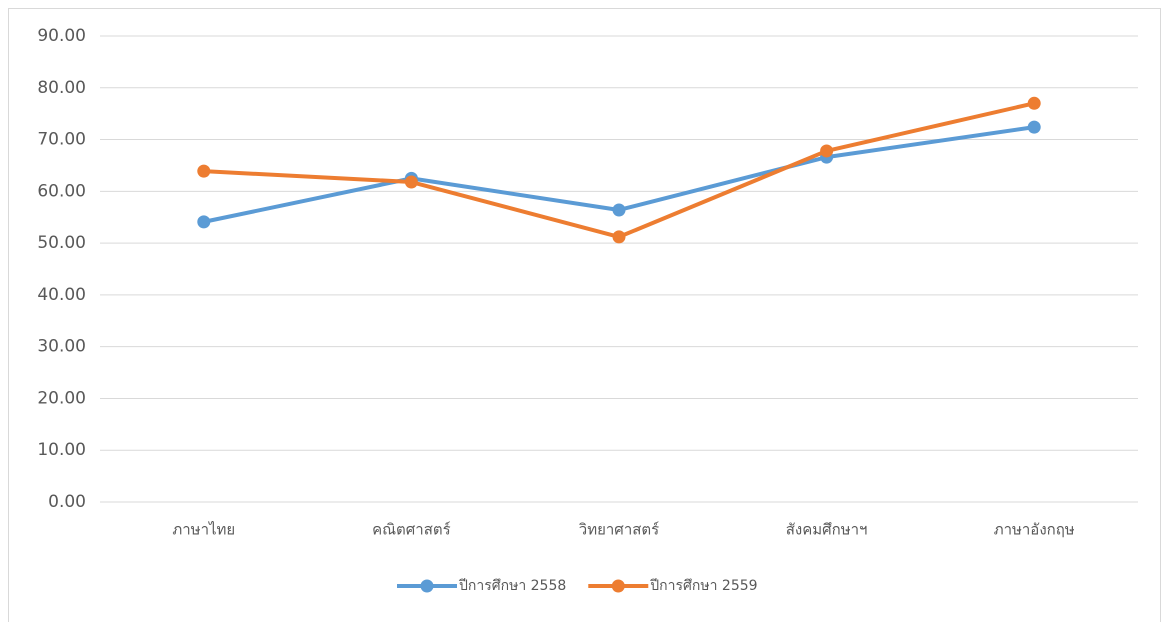 The width and height of the screenshot is (1168, 622). Describe the element at coordinates (1034, 530) in the screenshot. I see `x-tick-label: ภาษาอังกฤษ` at that location.